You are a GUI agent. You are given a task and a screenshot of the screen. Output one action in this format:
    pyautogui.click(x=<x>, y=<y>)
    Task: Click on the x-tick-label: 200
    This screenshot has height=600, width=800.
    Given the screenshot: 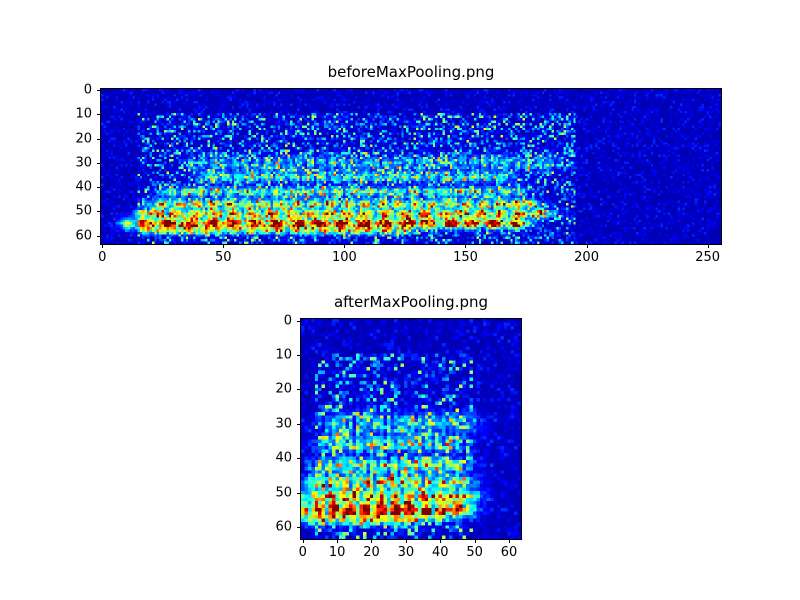 What is the action you would take?
    pyautogui.click(x=586, y=257)
    